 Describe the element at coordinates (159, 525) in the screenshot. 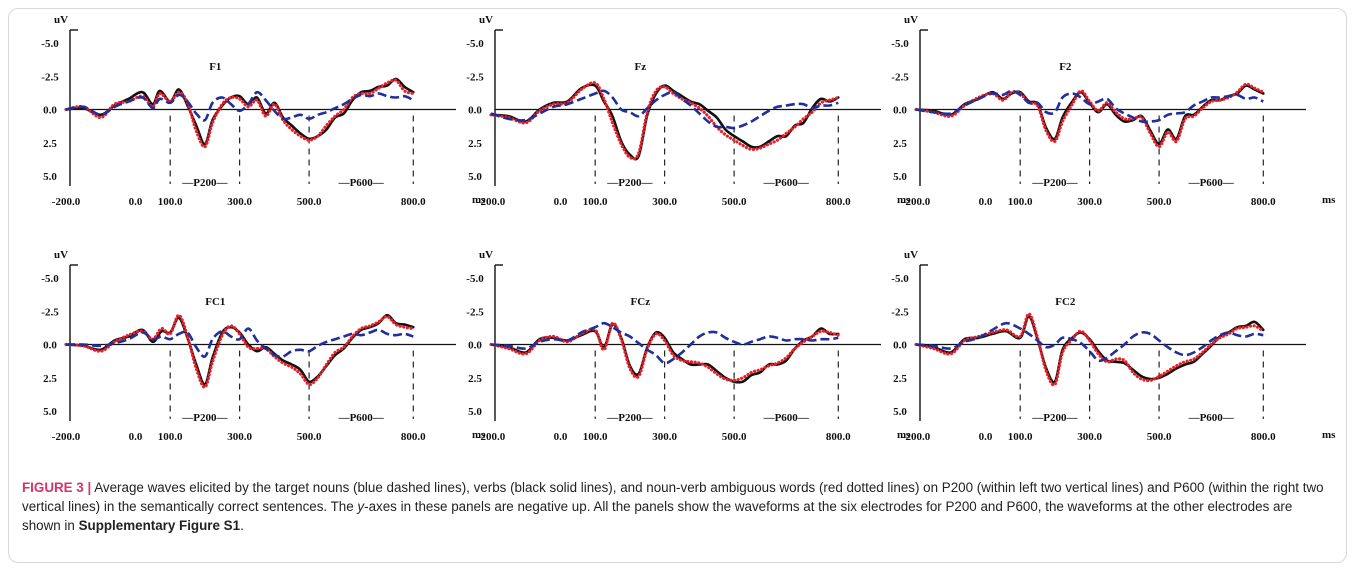

I see `caption-supplementary-ref: Supplementary Figure S1` at that location.